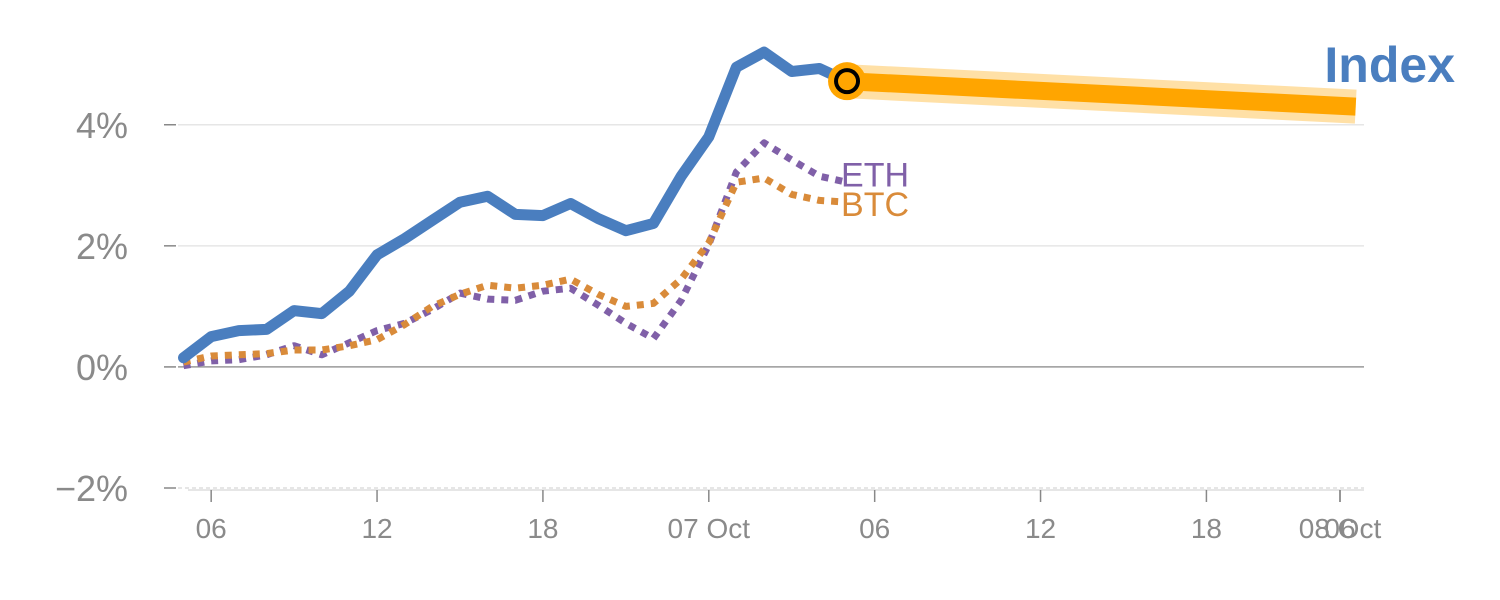 The image size is (1500, 600). I want to click on marker-ring, so click(847, 81).